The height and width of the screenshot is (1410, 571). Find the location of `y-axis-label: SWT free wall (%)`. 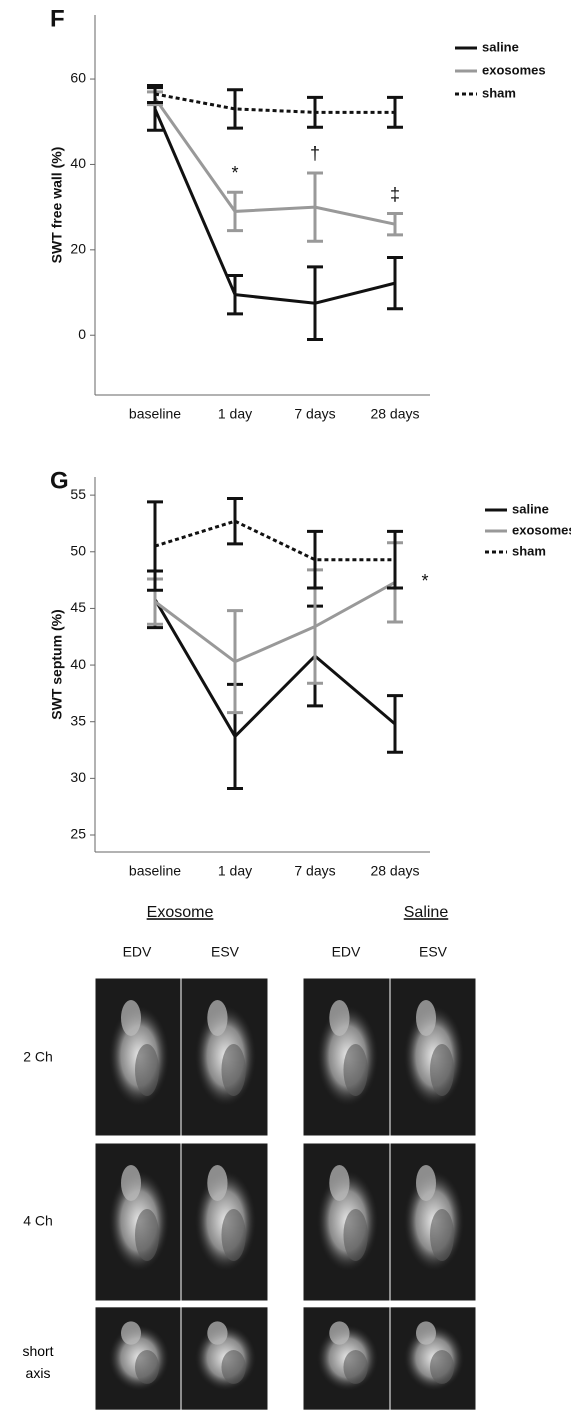

y-axis-label: SWT free wall (%) is located at coordinates (57, 205).